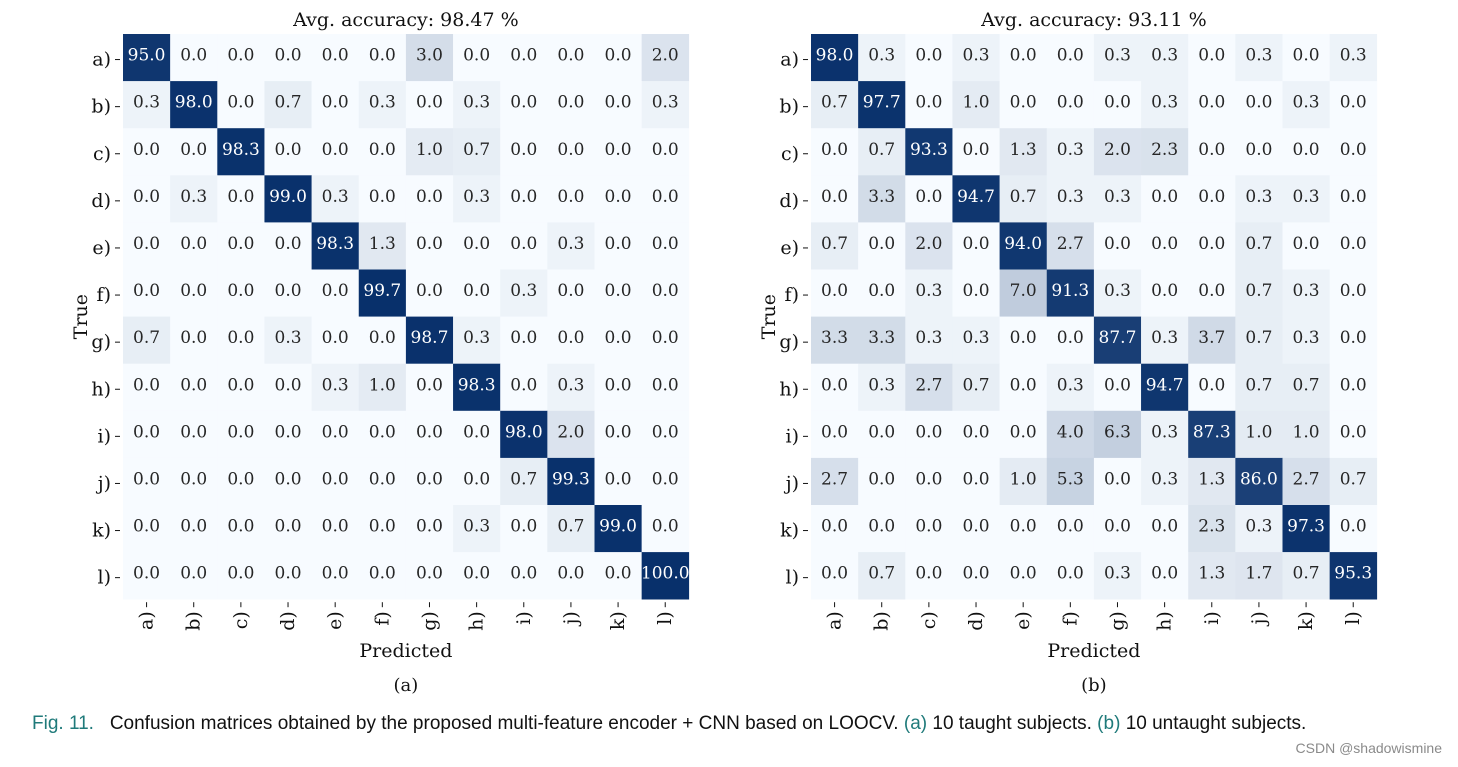  I want to click on caption-text-a: 10 taught subjects., so click(1012, 723).